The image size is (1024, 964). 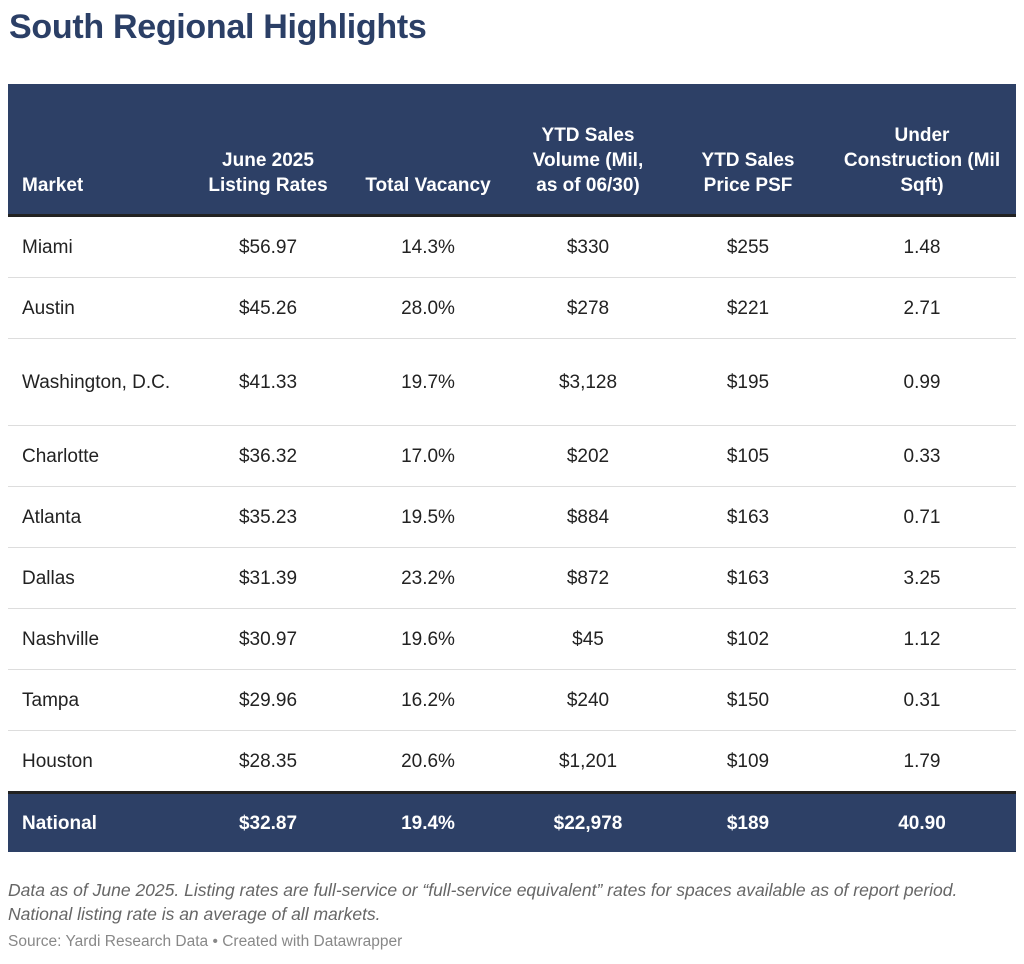 What do you see at coordinates (922, 150) in the screenshot?
I see `header-cell: Under Construction (Mil Sqft)` at bounding box center [922, 150].